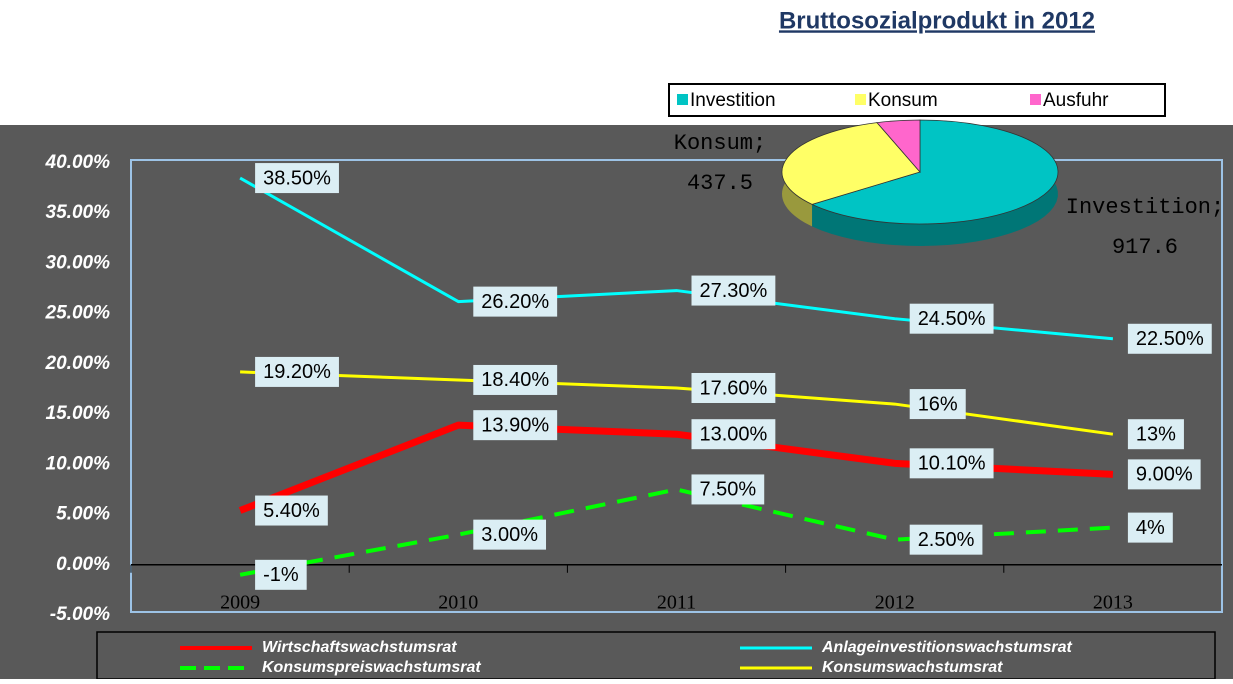 The image size is (1233, 684). I want to click on pie-legend-label: Konsum, so click(903, 100).